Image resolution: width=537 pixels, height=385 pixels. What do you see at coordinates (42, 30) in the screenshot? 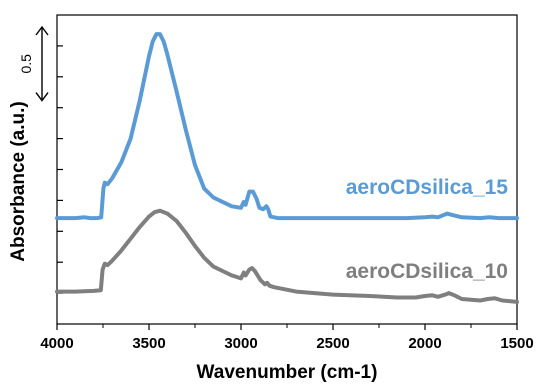
I see `scale-bar-arrow-up` at bounding box center [42, 30].